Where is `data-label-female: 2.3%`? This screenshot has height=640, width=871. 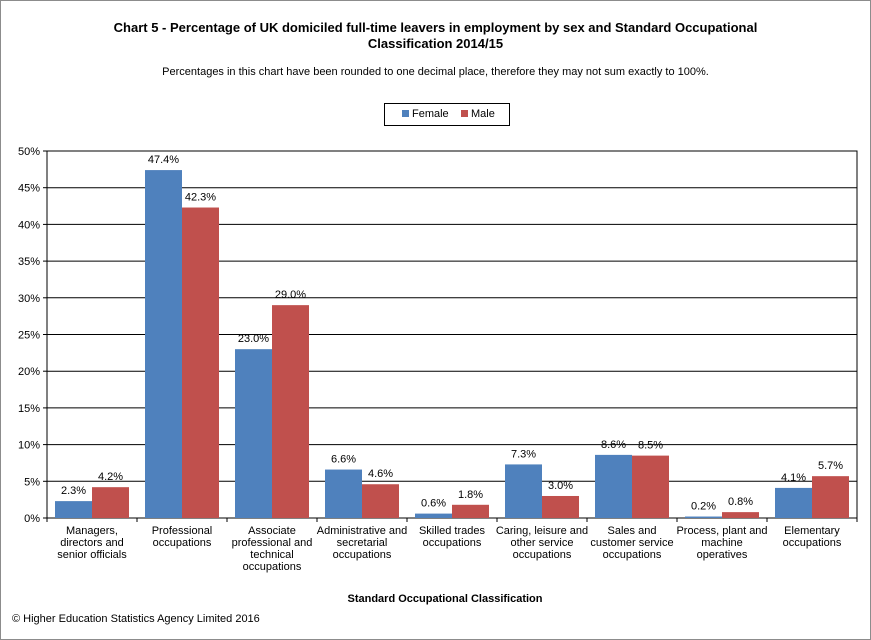 data-label-female: 2.3% is located at coordinates (73, 491).